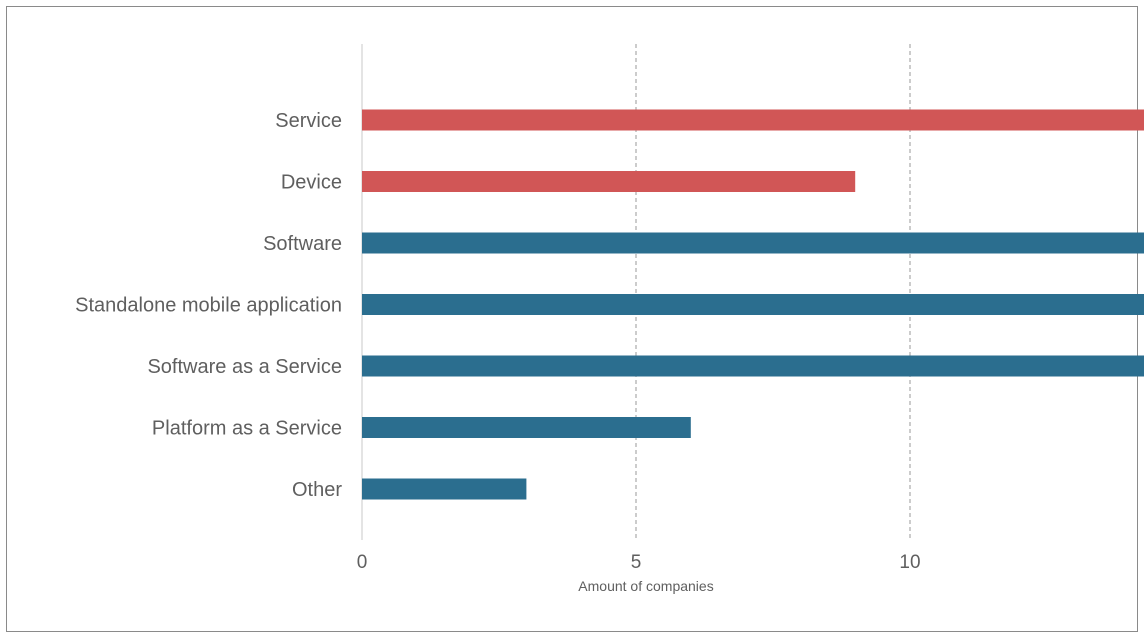 The image size is (1144, 638). I want to click on bar-service, so click(753, 120).